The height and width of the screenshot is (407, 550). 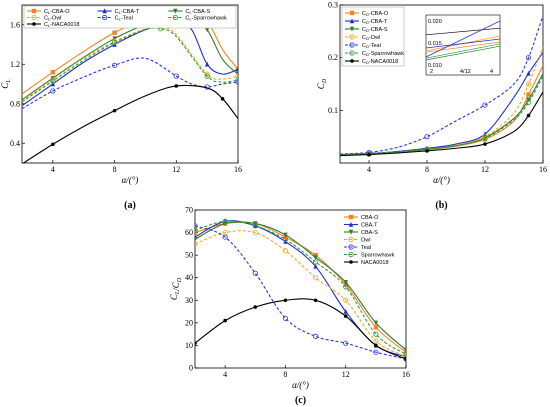 What do you see at coordinates (366, 248) in the screenshot?
I see `legend-label: Teal` at bounding box center [366, 248].